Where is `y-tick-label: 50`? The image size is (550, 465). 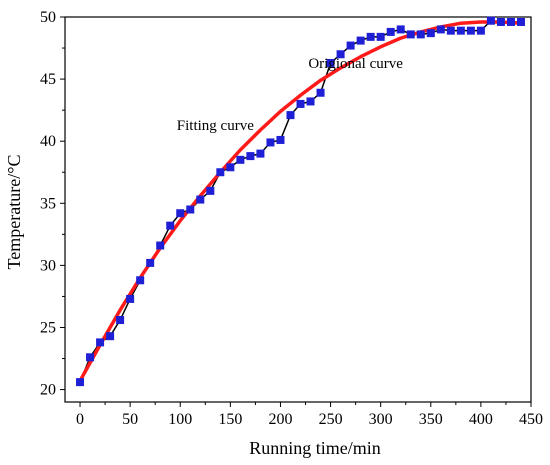
y-tick-label: 50 is located at coordinates (48, 17).